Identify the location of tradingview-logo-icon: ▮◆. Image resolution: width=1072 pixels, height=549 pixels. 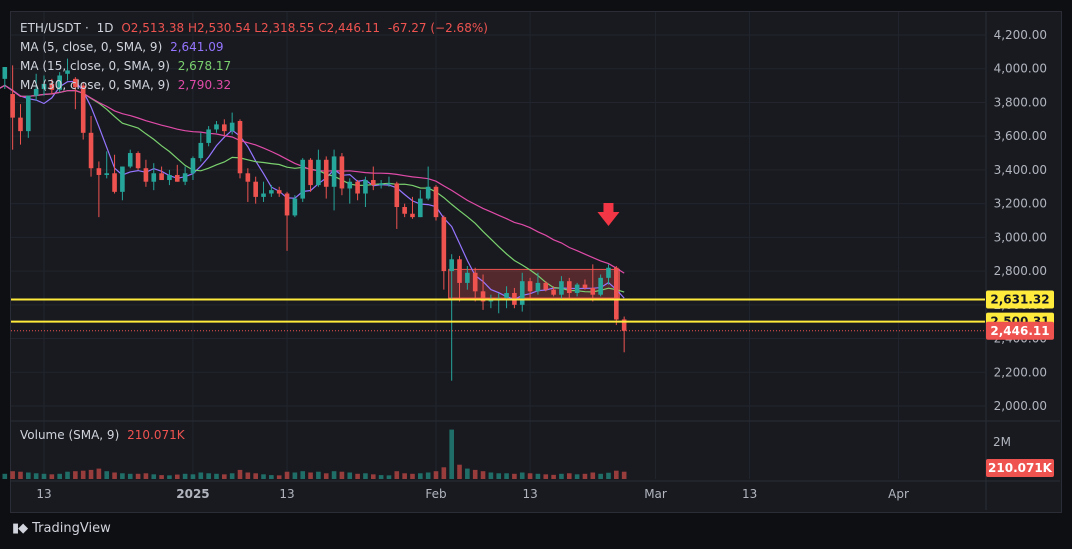
(20, 528).